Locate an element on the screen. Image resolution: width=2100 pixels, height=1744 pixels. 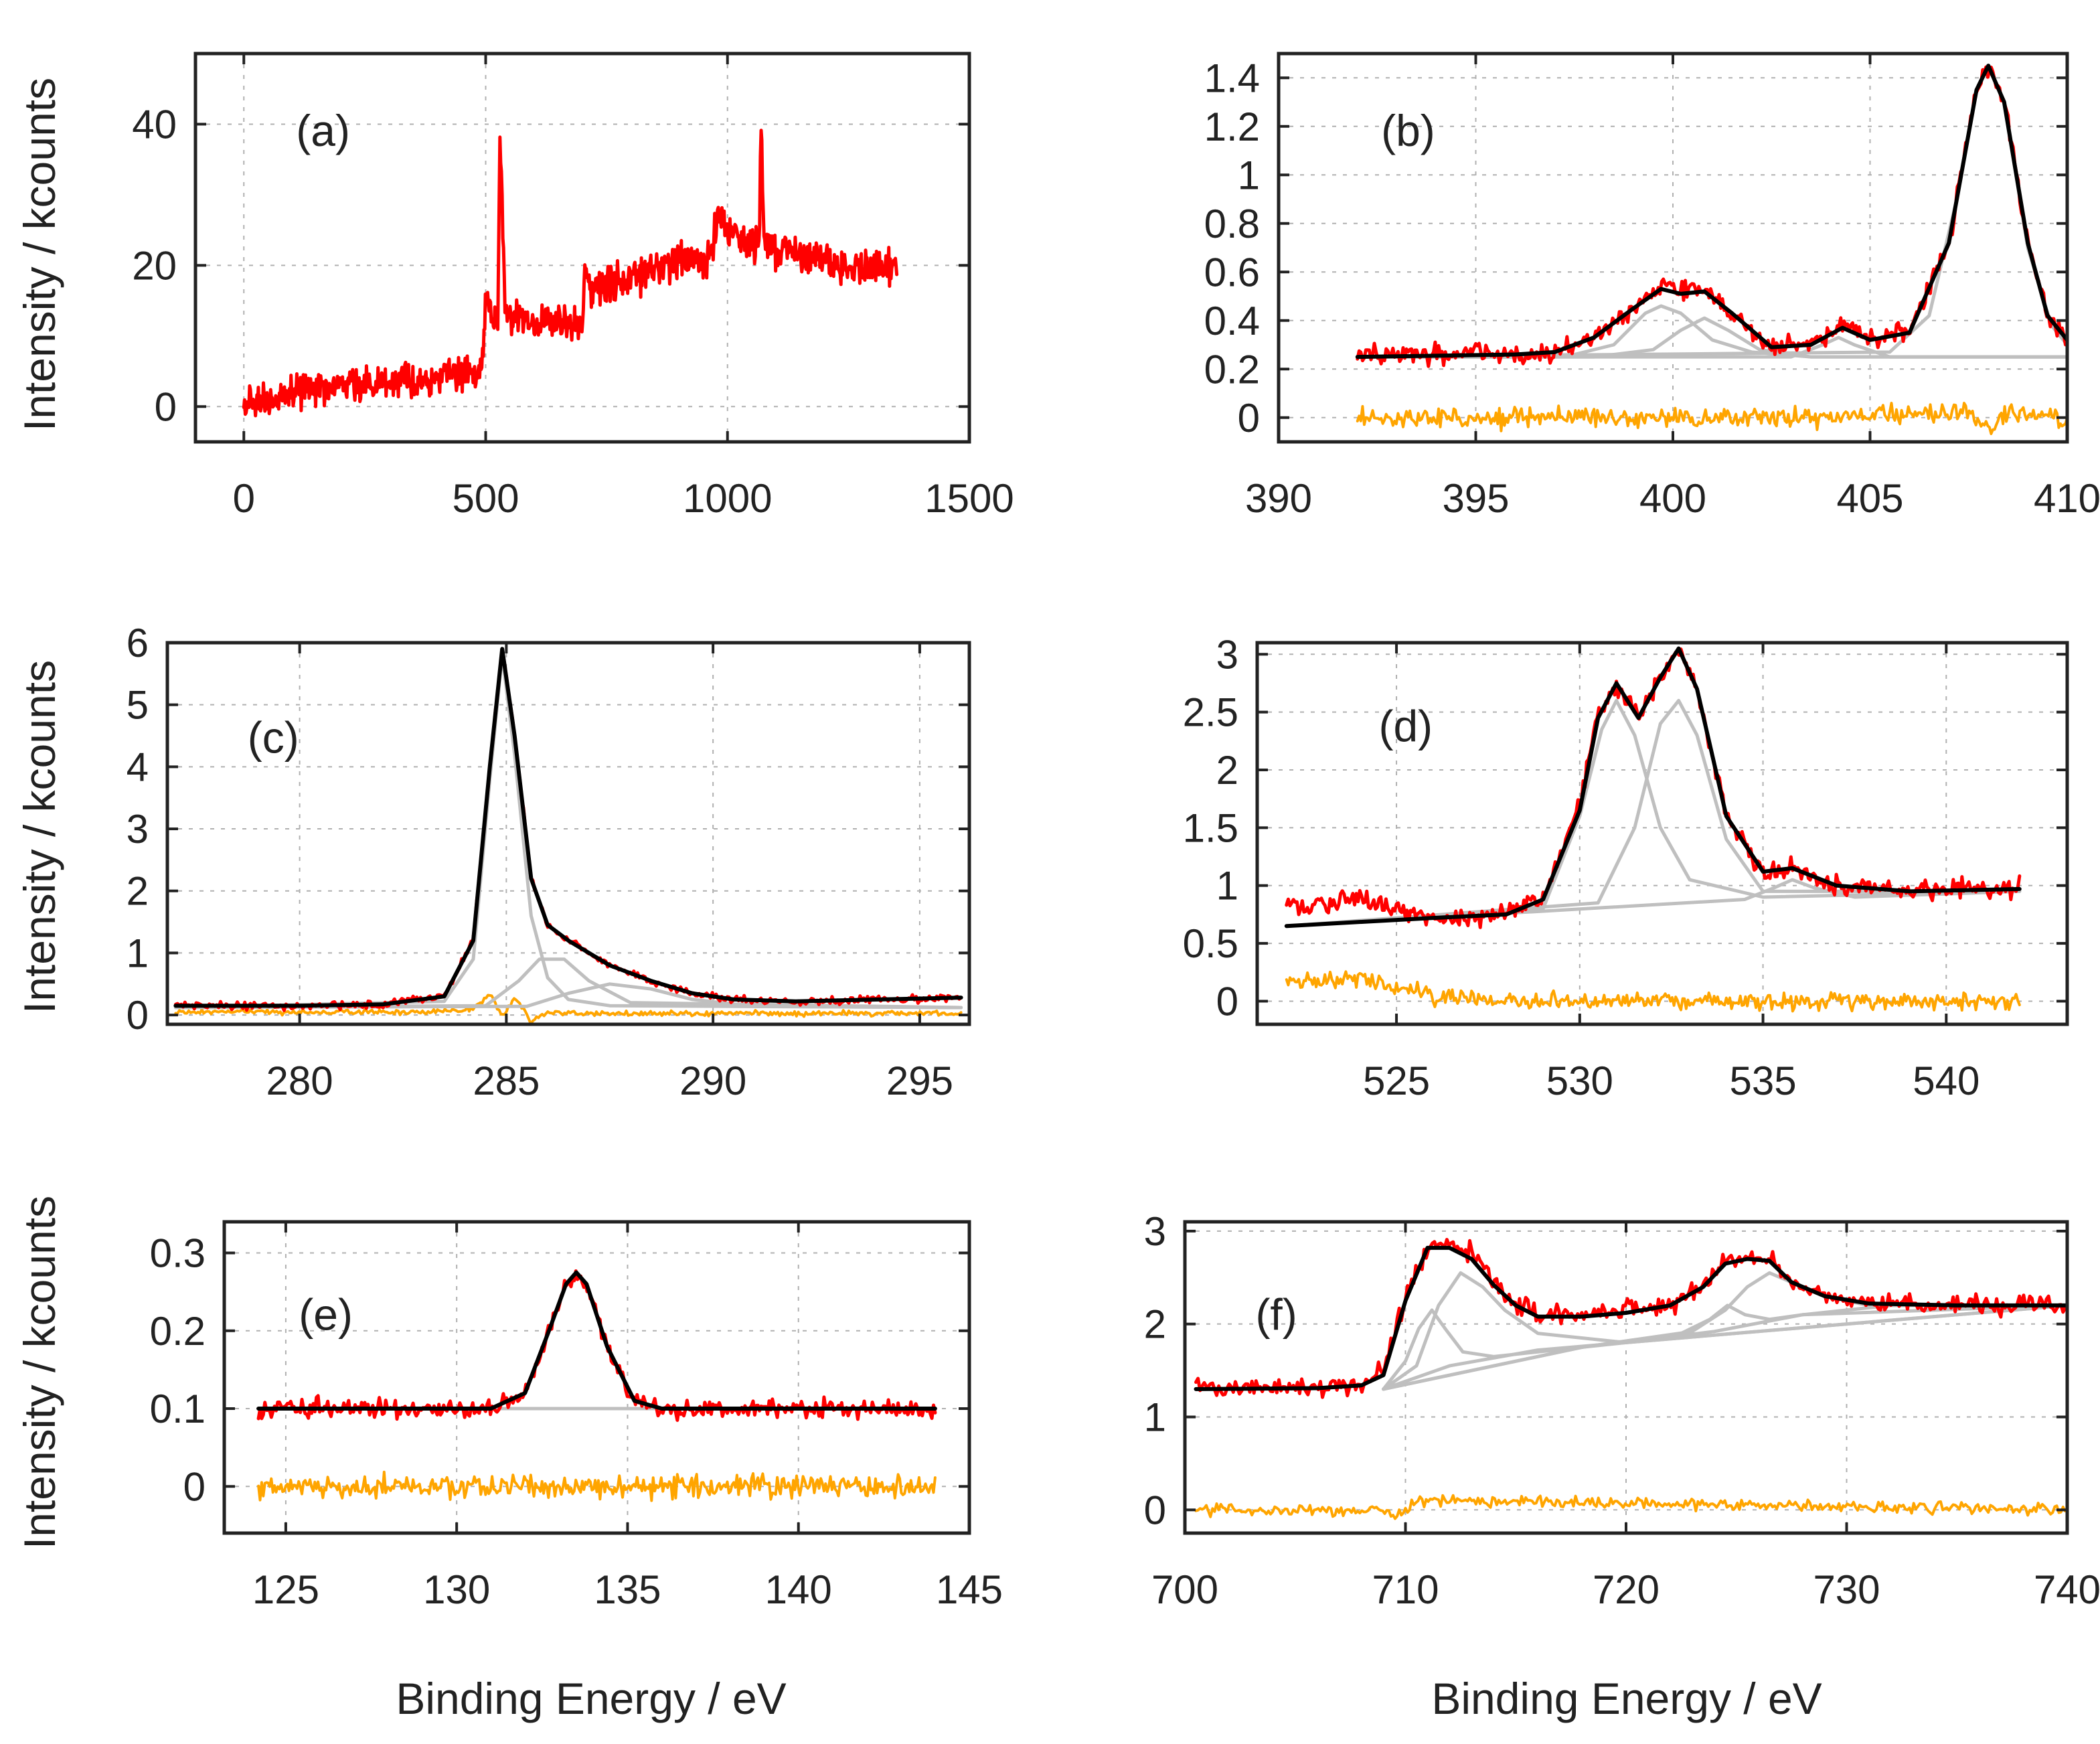
x-tick-label: 125 is located at coordinates (286, 1589).